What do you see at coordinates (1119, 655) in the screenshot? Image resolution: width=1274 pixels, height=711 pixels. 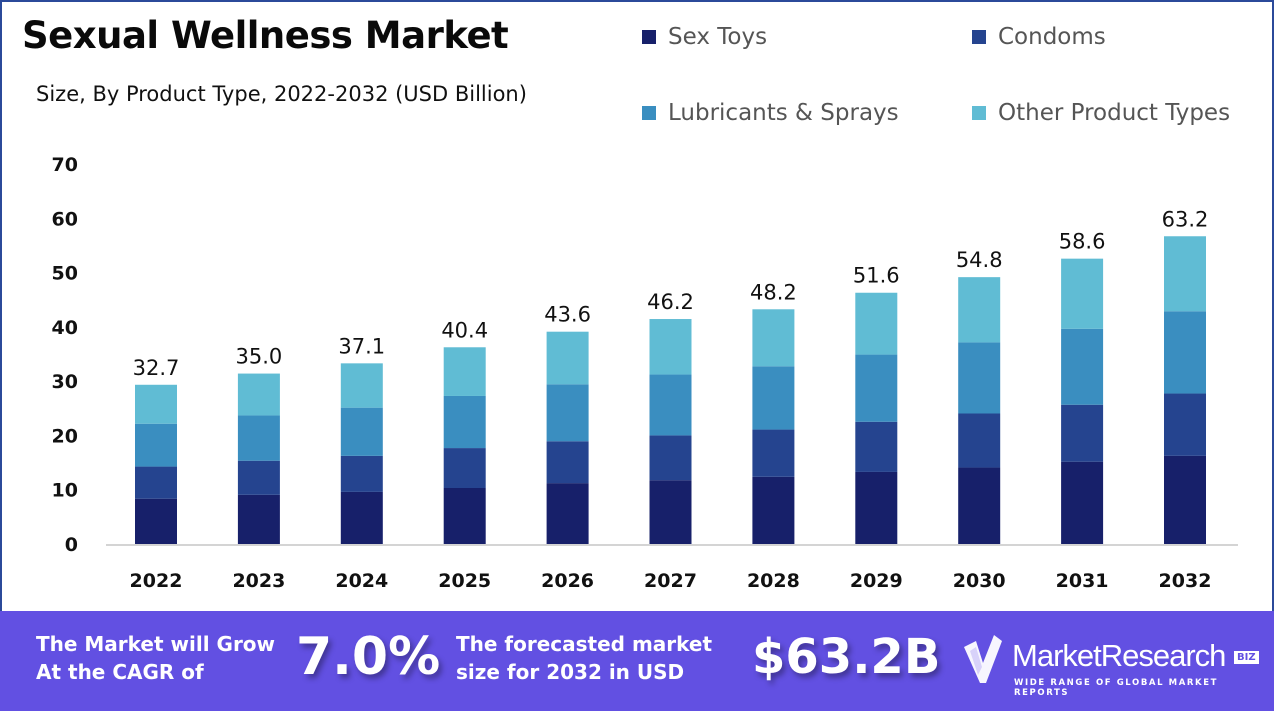 I see `brand-name: MarketResearch` at bounding box center [1119, 655].